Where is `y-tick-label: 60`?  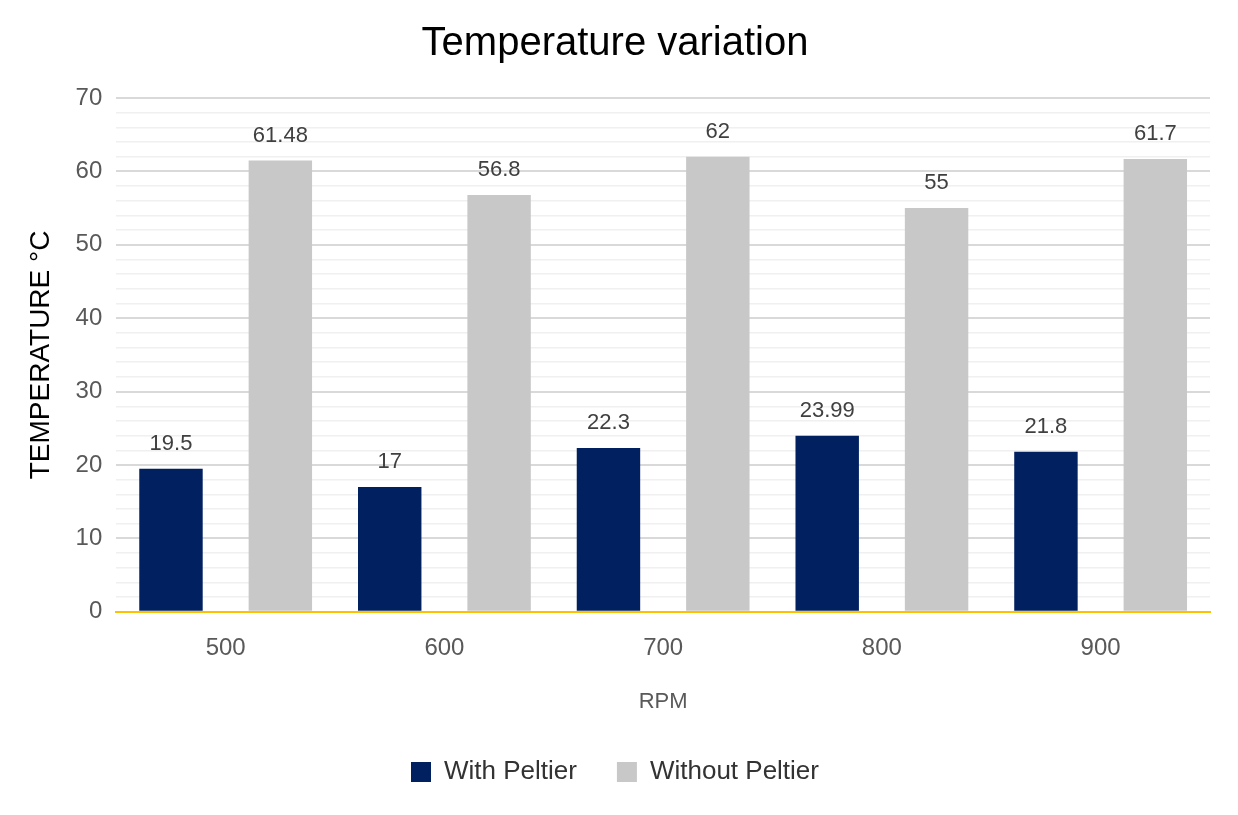 y-tick-label: 60 is located at coordinates (89, 170).